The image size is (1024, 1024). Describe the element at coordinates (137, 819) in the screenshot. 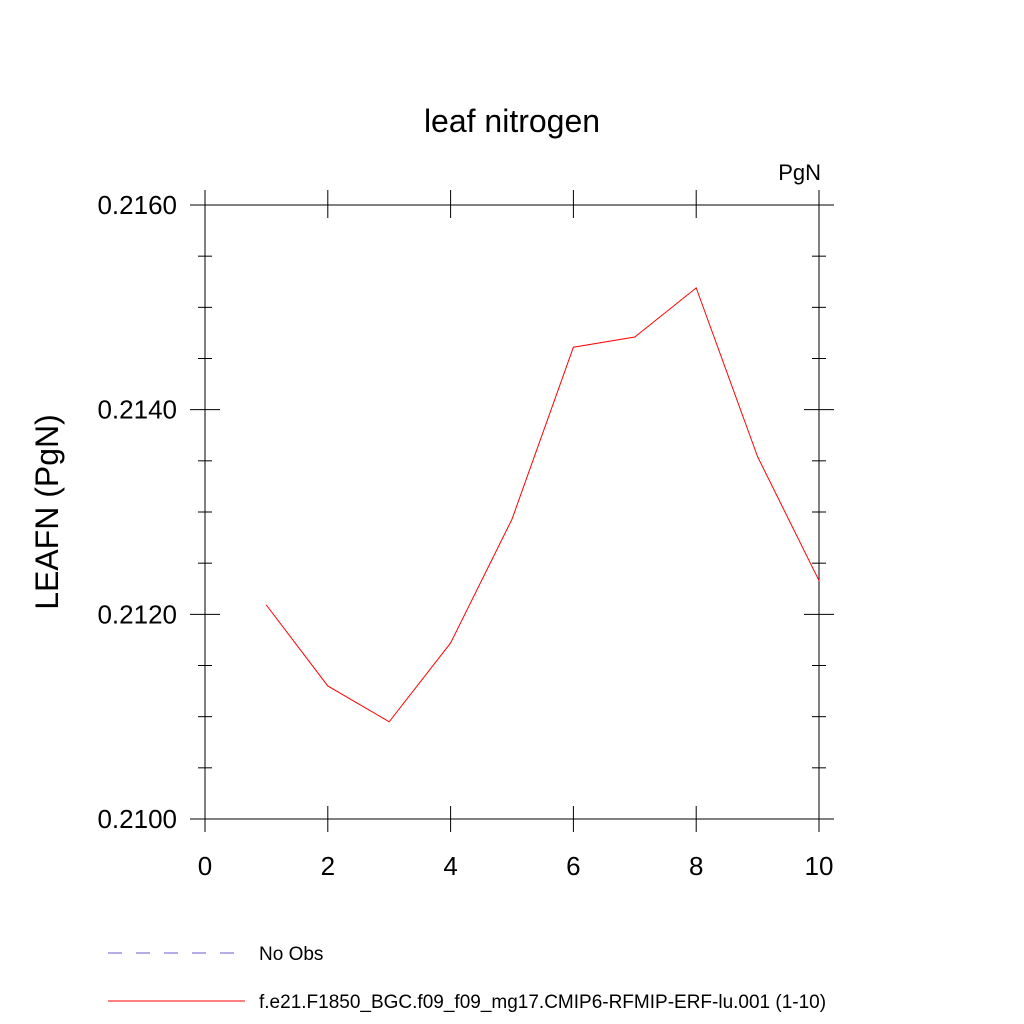

I see `y-tick-label: 0.2100` at that location.